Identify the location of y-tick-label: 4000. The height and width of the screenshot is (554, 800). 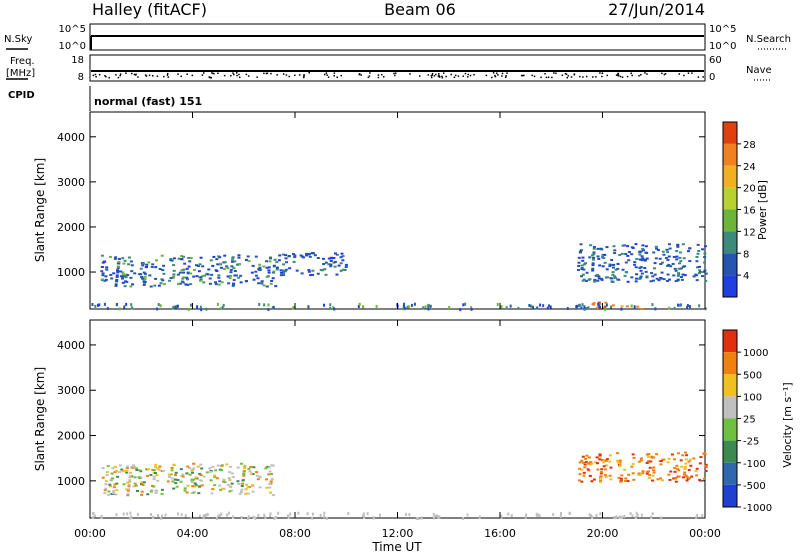
(71, 345).